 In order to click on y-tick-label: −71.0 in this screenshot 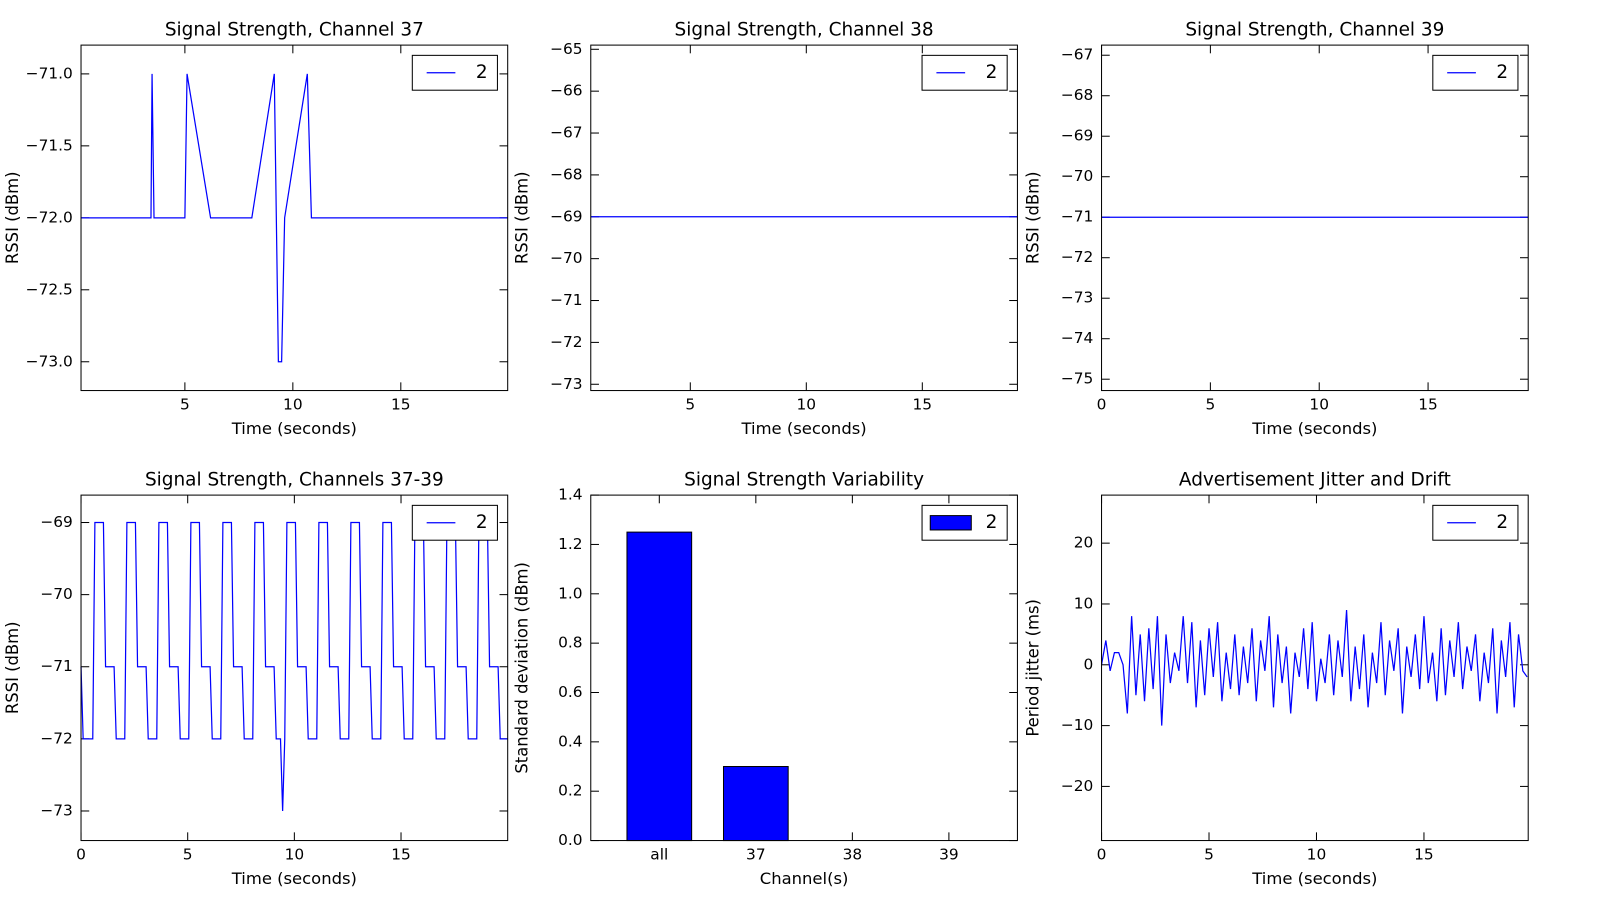, I will do `click(49, 73)`.